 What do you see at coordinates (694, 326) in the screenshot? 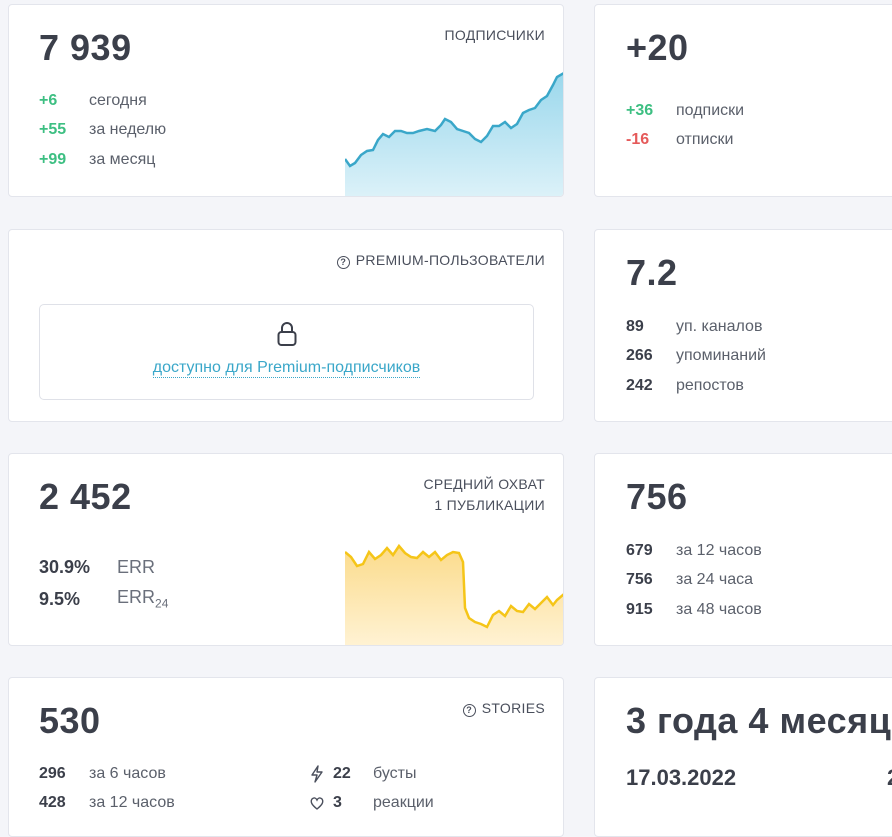
I see `list-item: 89 уп. каналов` at bounding box center [694, 326].